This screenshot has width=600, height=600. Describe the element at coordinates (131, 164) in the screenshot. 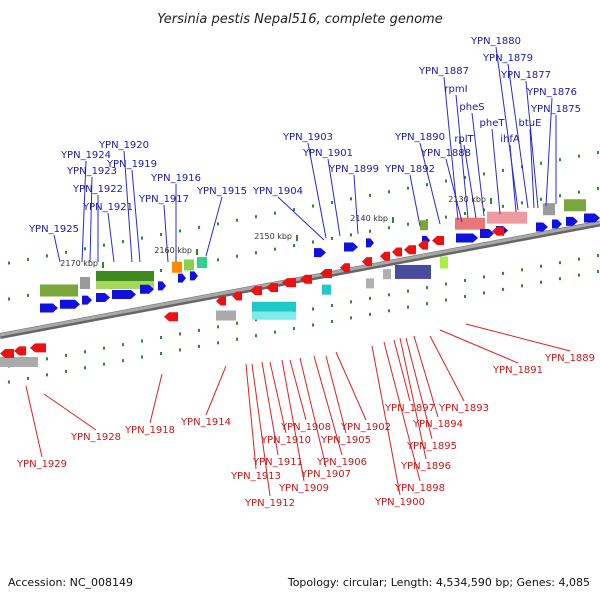

I see `upper-gene-label: YPN_1919` at that location.